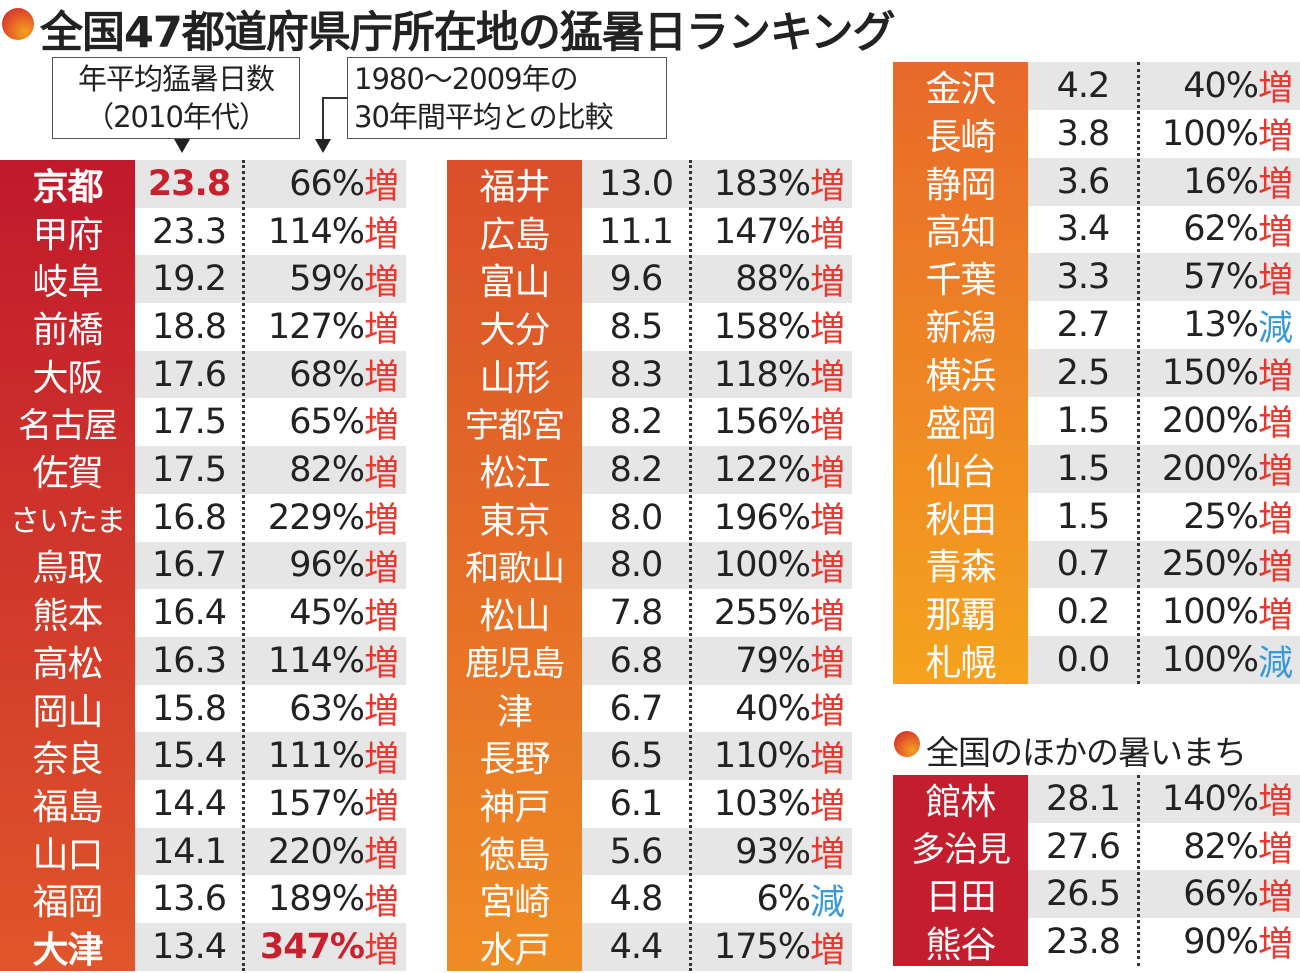 This screenshot has width=1300, height=973. I want to click on city-name: 広島, so click(514, 235).